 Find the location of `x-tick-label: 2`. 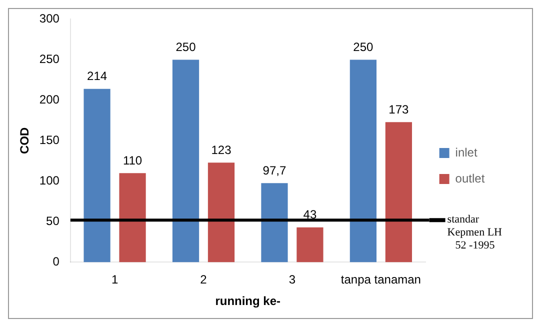

x-tick-label: 2 is located at coordinates (204, 279).